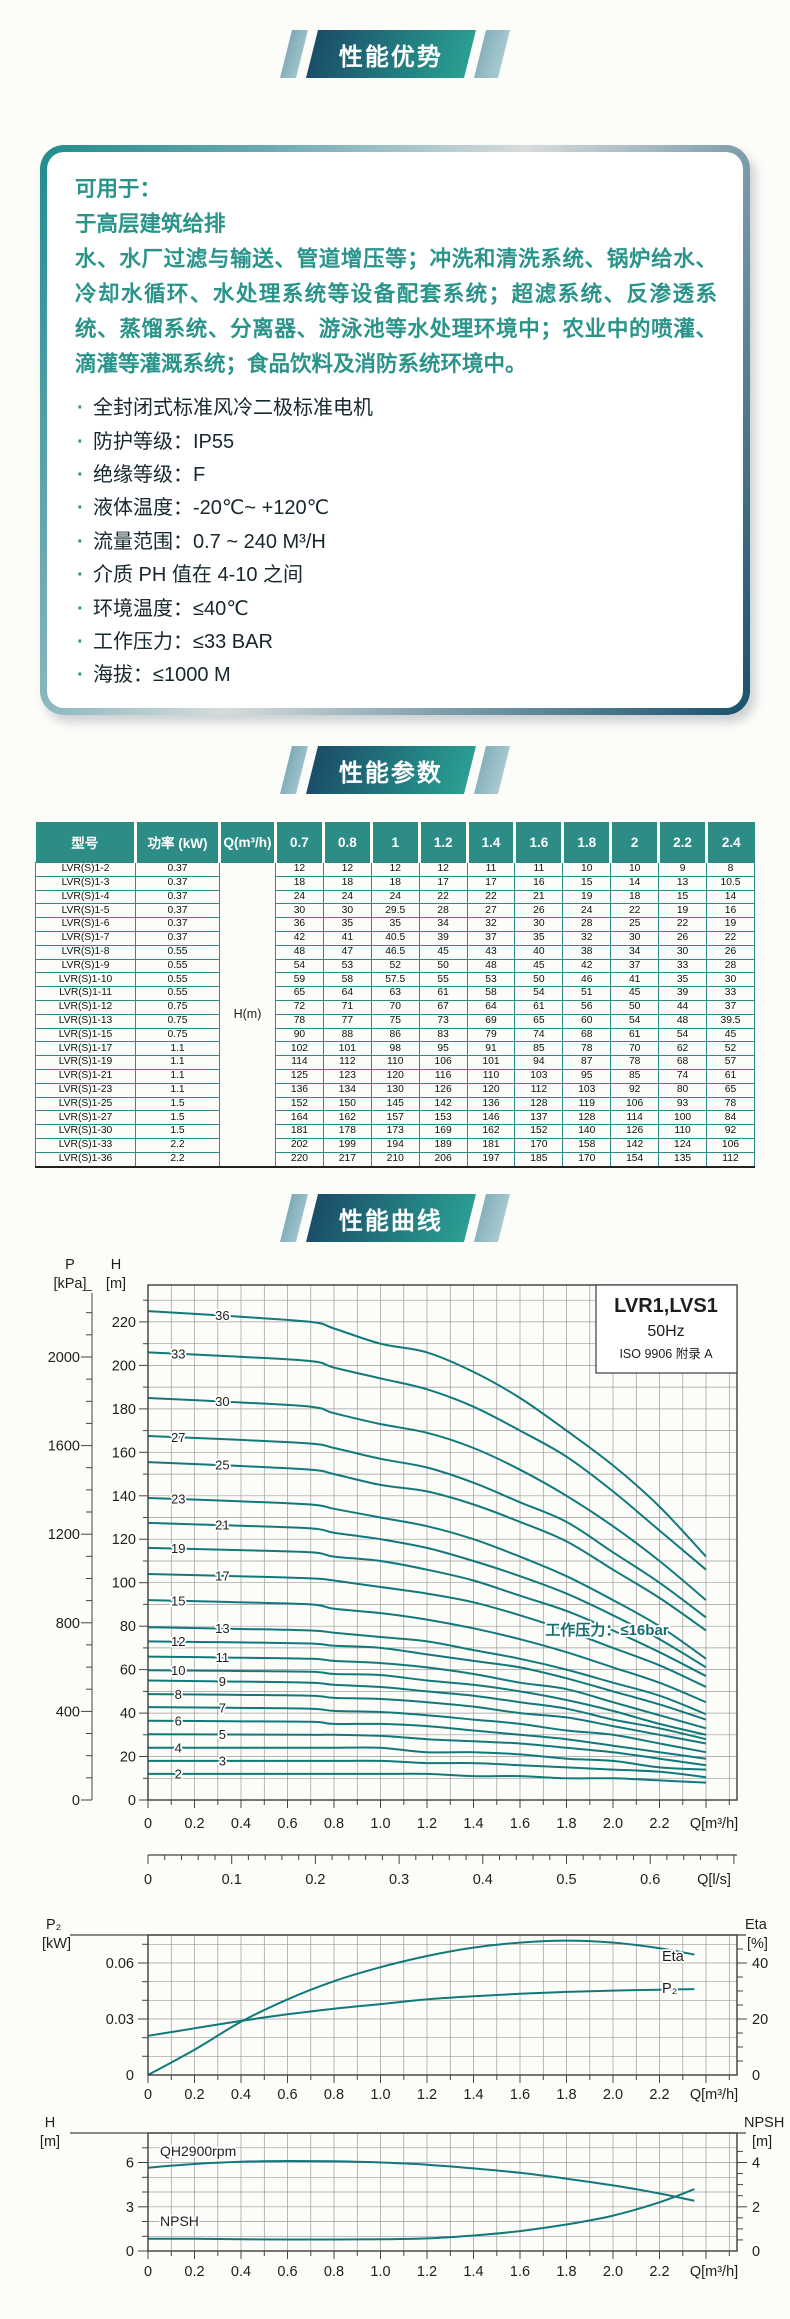  What do you see at coordinates (730, 1076) in the screenshot?
I see `head-value-cell: 61` at bounding box center [730, 1076].